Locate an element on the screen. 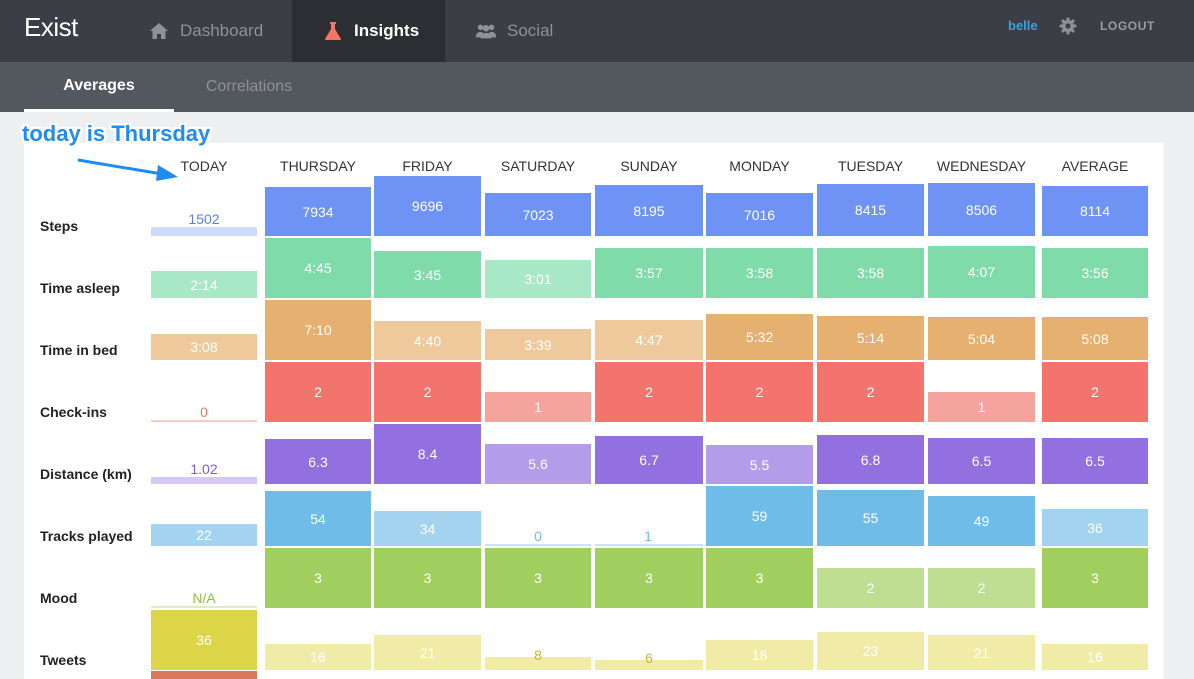 The image size is (1194, 679). value-bar: 18 is located at coordinates (759, 655).